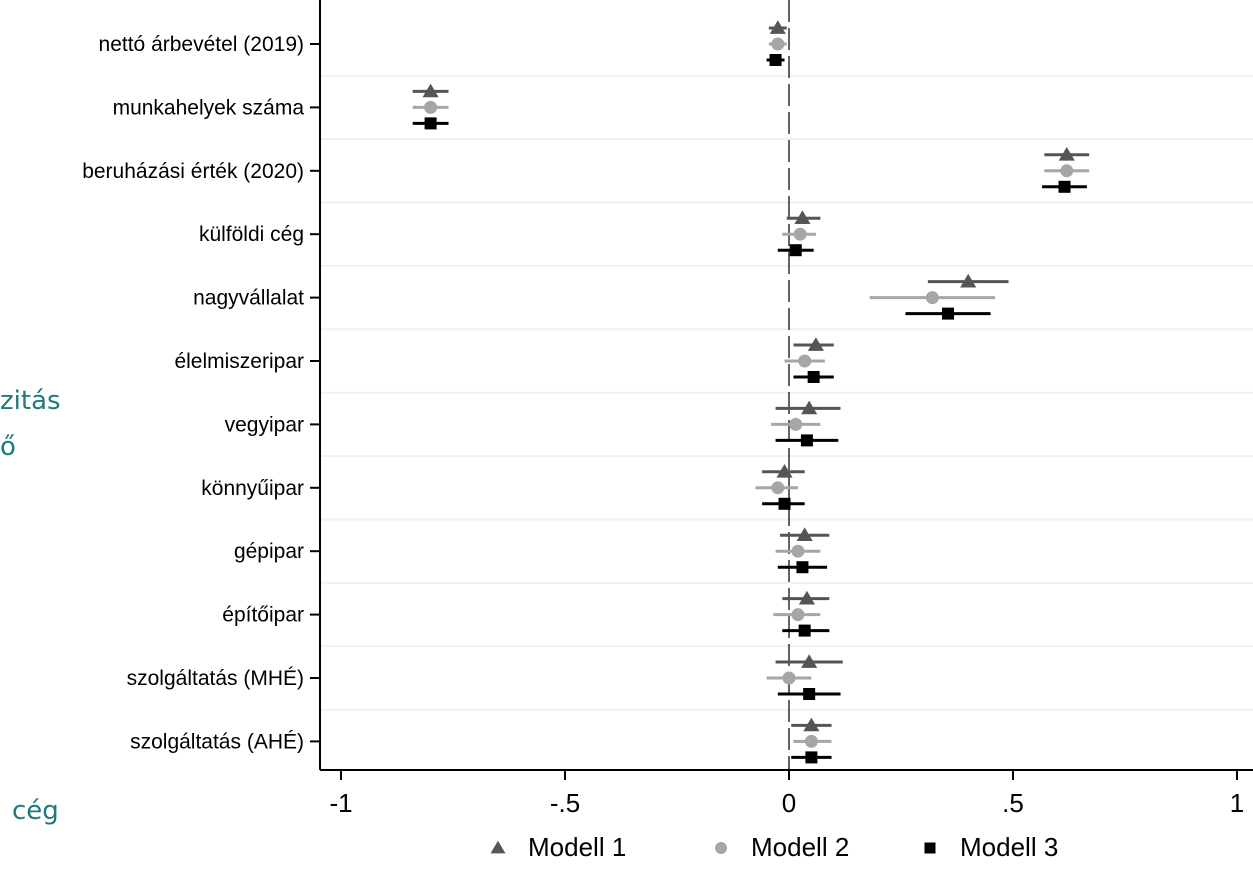  What do you see at coordinates (201, 44) in the screenshot?
I see `y-tick-label: nettó árbevétel (2019)` at bounding box center [201, 44].